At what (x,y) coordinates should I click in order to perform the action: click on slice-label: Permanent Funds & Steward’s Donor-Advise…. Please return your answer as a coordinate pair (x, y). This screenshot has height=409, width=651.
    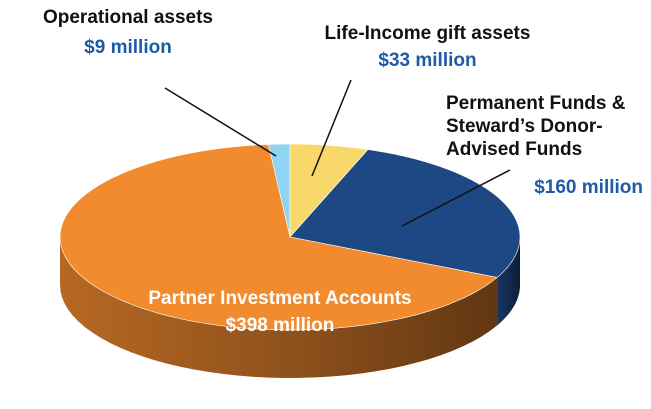
    Looking at the image, I should click on (536, 126).